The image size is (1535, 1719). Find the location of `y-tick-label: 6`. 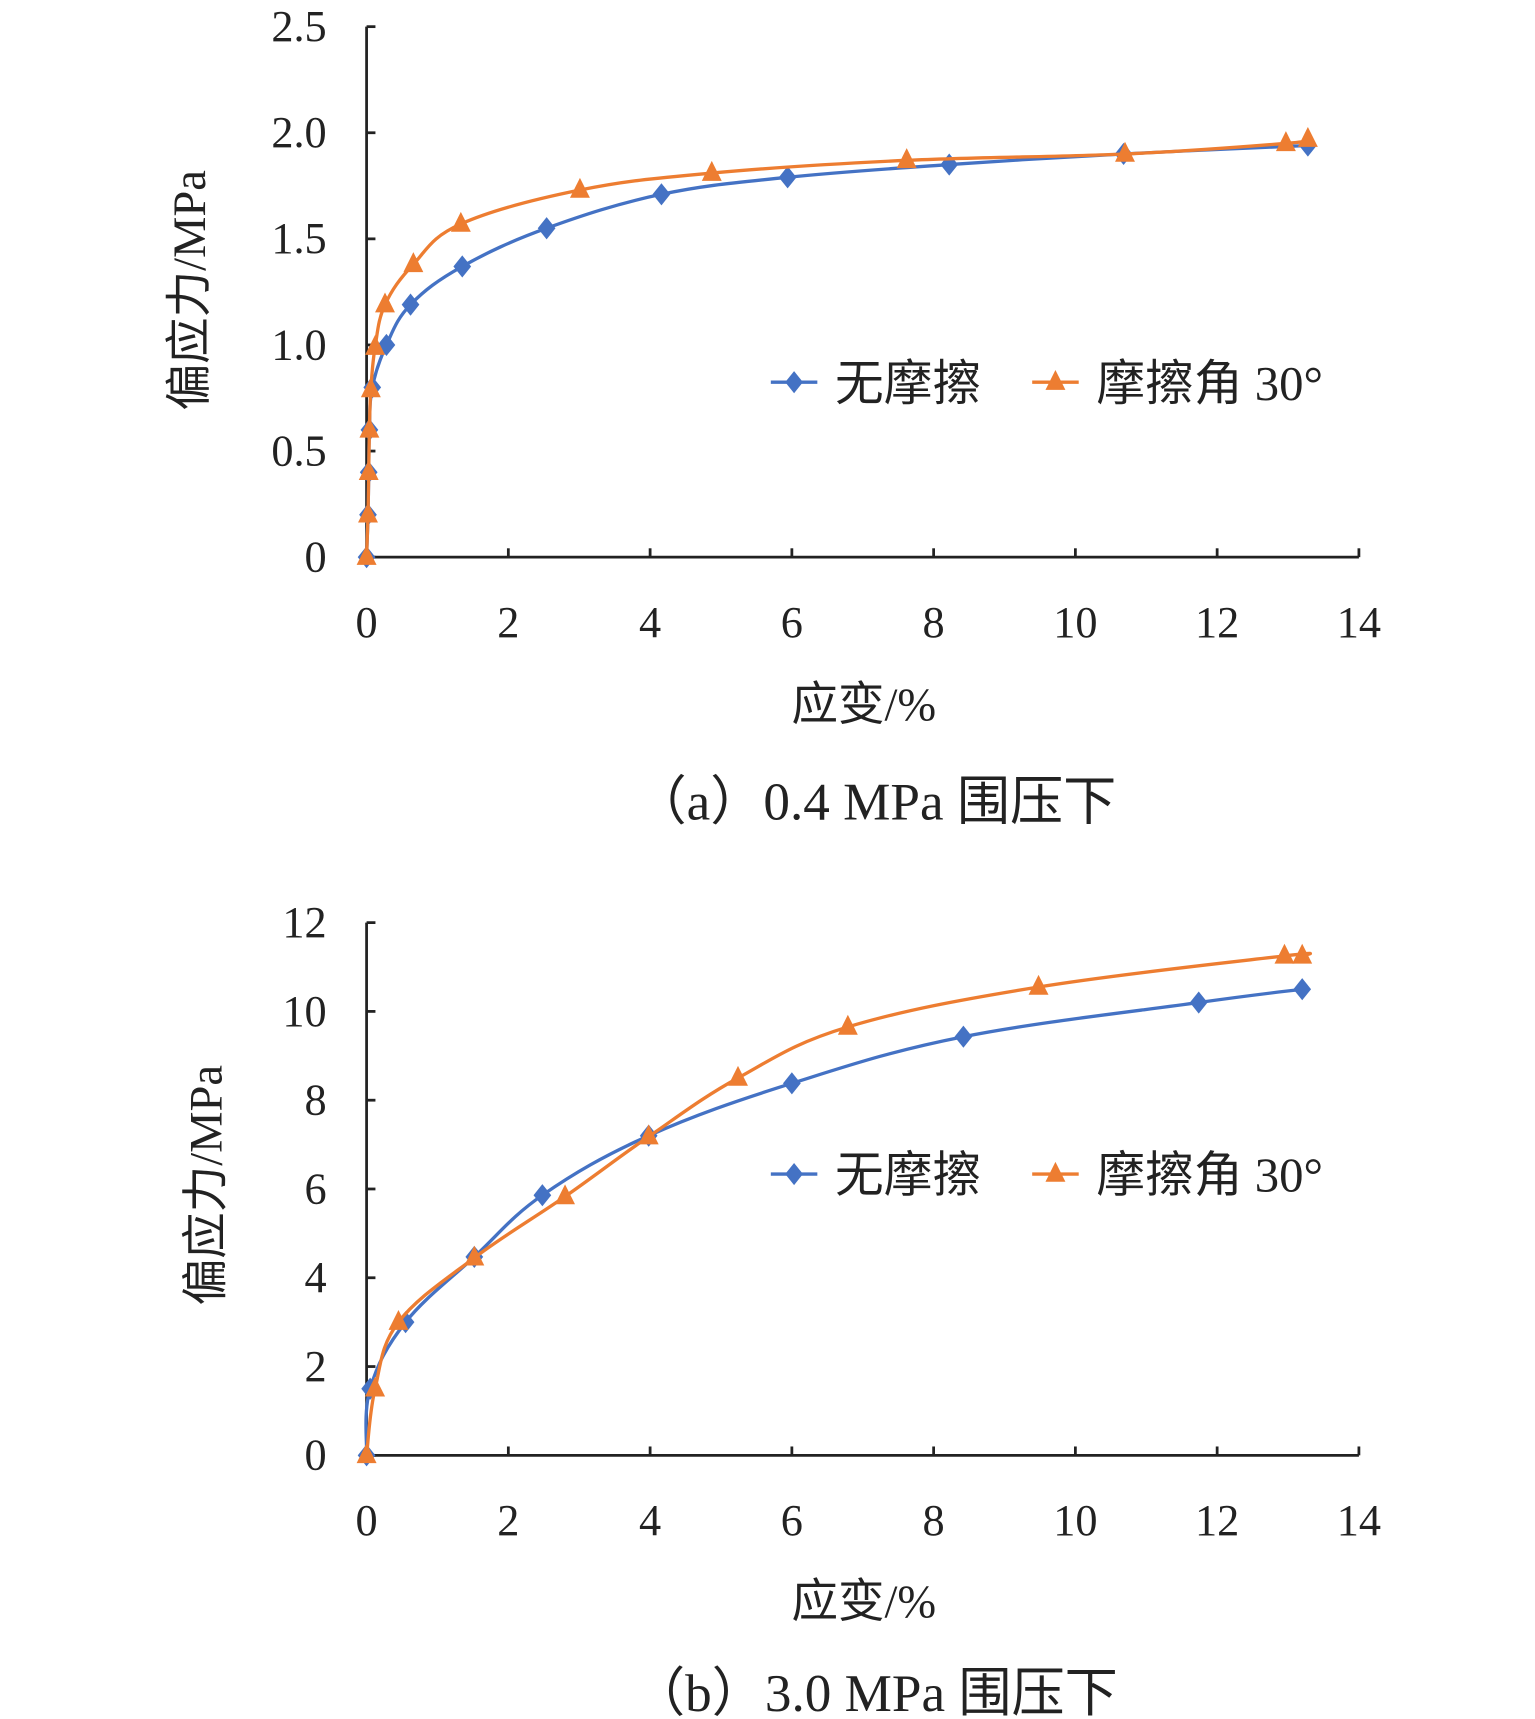

y-tick-label: 6 is located at coordinates (316, 1188).